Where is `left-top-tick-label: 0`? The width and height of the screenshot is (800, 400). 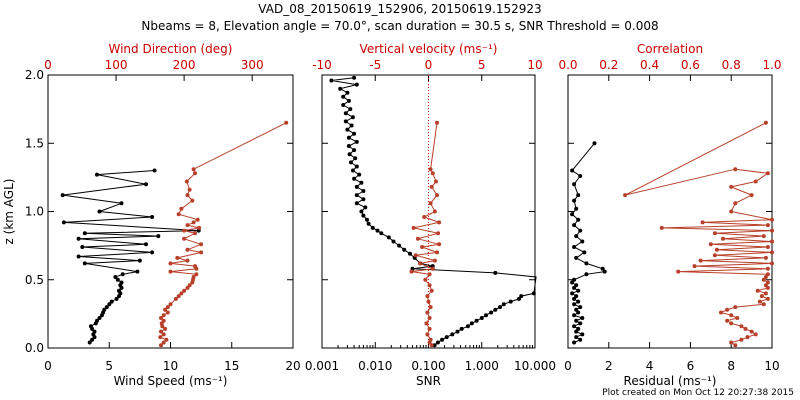
left-top-tick-label: 0 is located at coordinates (48, 65).